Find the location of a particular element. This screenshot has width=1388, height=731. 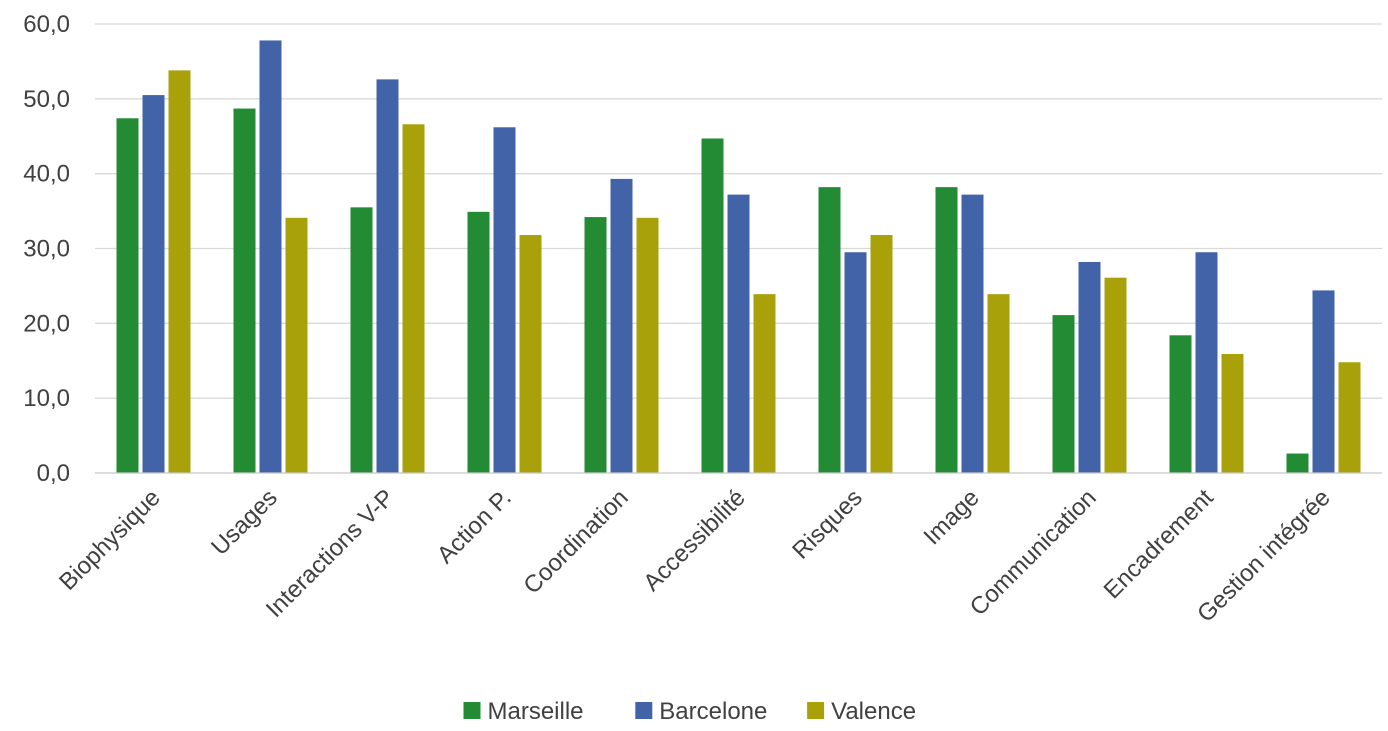

y-tick-label: 60,0 is located at coordinates (46, 24).